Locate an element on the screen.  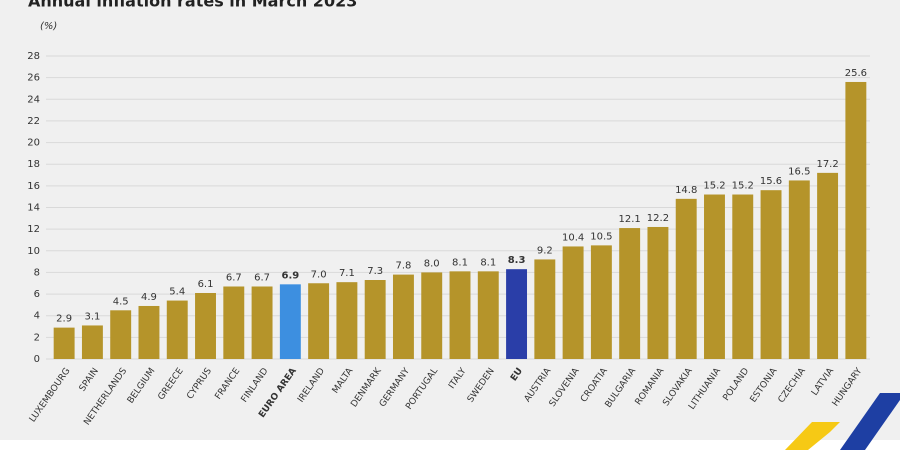
y-tick-label: 22 is located at coordinates (33, 121).